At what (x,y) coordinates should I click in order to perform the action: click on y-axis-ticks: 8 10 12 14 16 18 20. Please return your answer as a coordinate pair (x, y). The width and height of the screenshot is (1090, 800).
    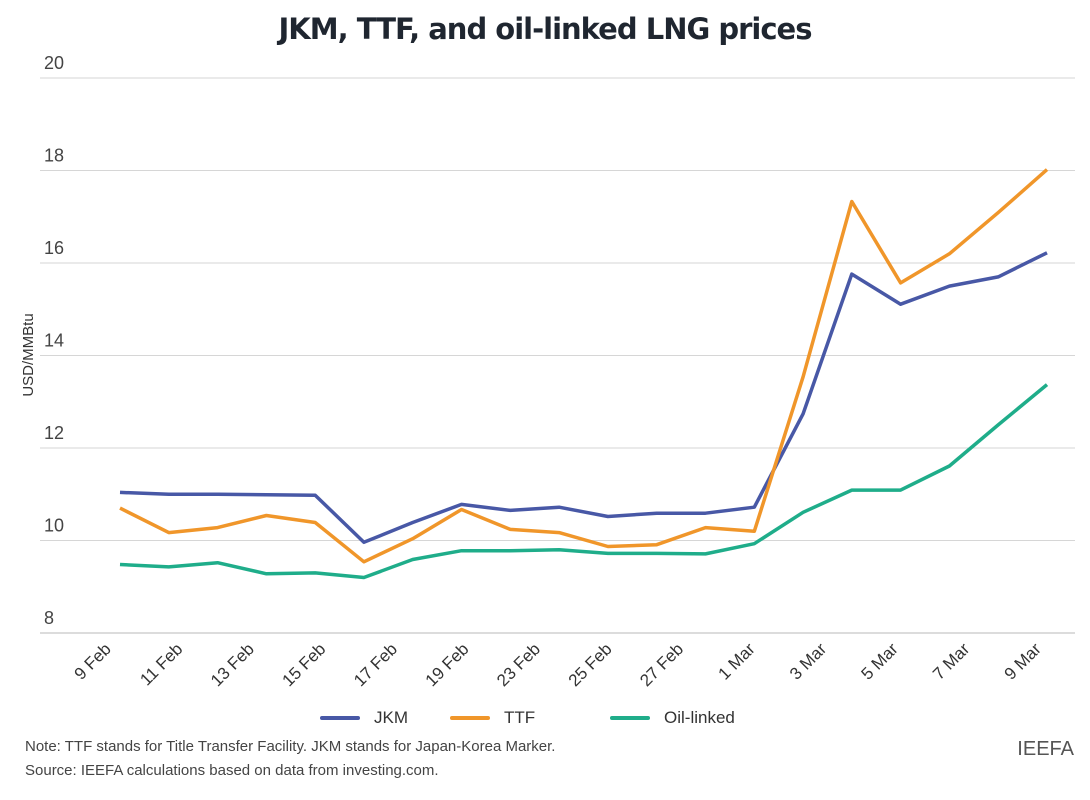
    Looking at the image, I should click on (54, 340).